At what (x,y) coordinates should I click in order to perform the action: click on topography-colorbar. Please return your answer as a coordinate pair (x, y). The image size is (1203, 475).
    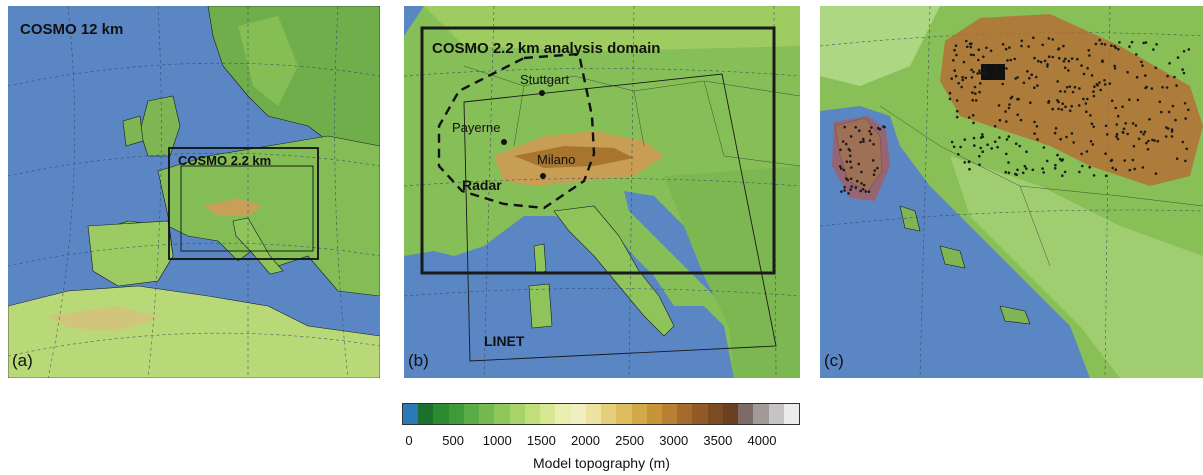
    Looking at the image, I should click on (601, 414).